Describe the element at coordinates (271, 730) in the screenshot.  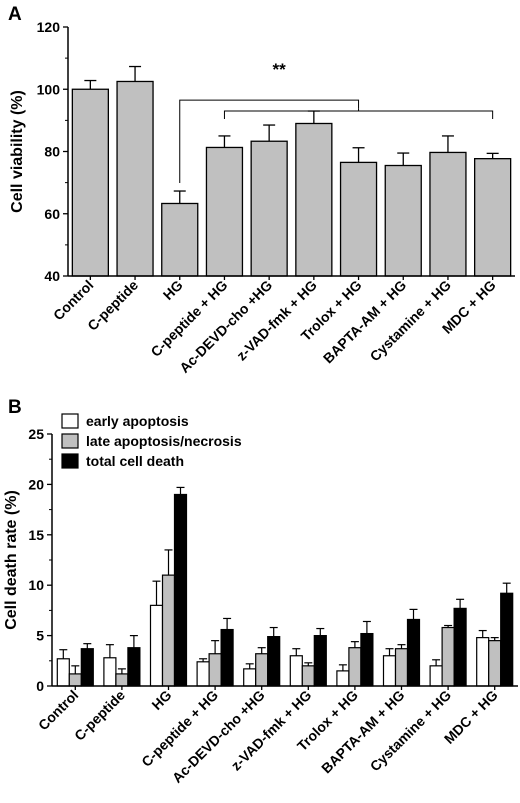
I see `x-tick-label-b-5: z-VAD-fmk + HG` at that location.